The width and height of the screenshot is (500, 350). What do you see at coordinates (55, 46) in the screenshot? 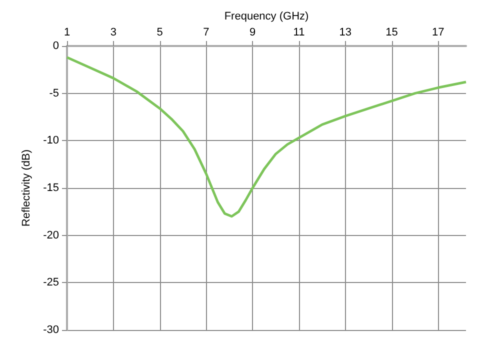
I see `y-tick-label: 0` at bounding box center [55, 46].